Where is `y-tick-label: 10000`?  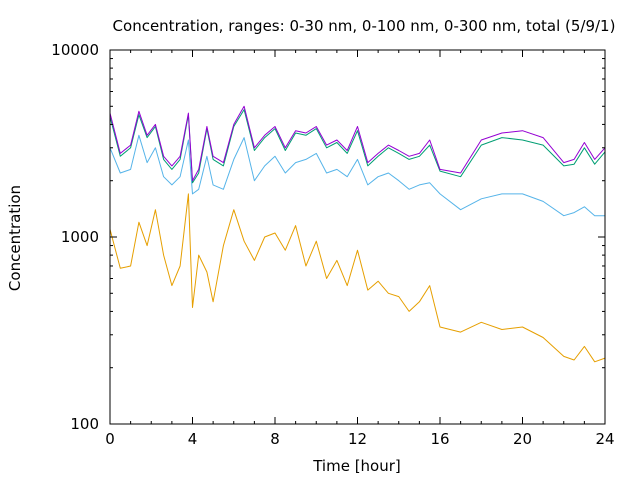
y-tick-label: 10000 is located at coordinates (75, 50).